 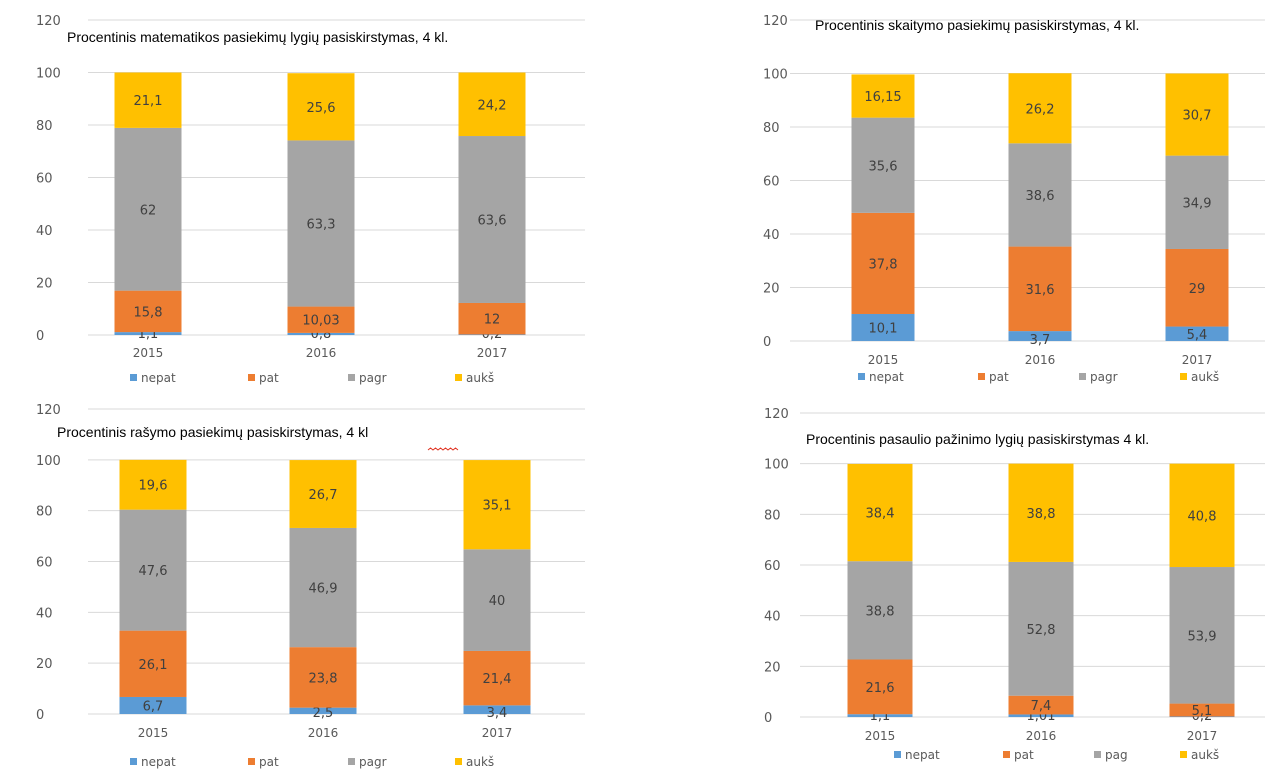 What do you see at coordinates (492, 221) in the screenshot?
I see `data-label: 63,6` at bounding box center [492, 221].